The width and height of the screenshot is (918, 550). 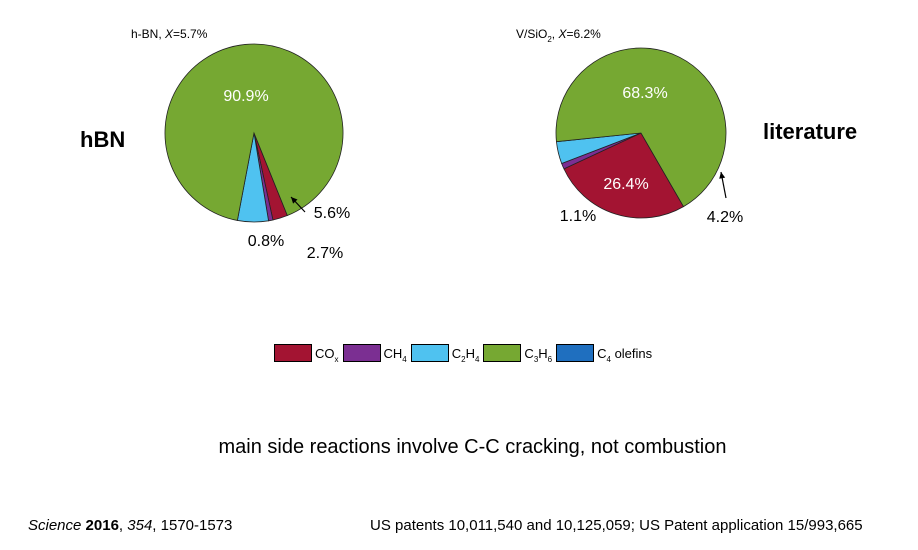 What do you see at coordinates (266, 241) in the screenshot?
I see `pie-label-ch4: 0.8%` at bounding box center [266, 241].